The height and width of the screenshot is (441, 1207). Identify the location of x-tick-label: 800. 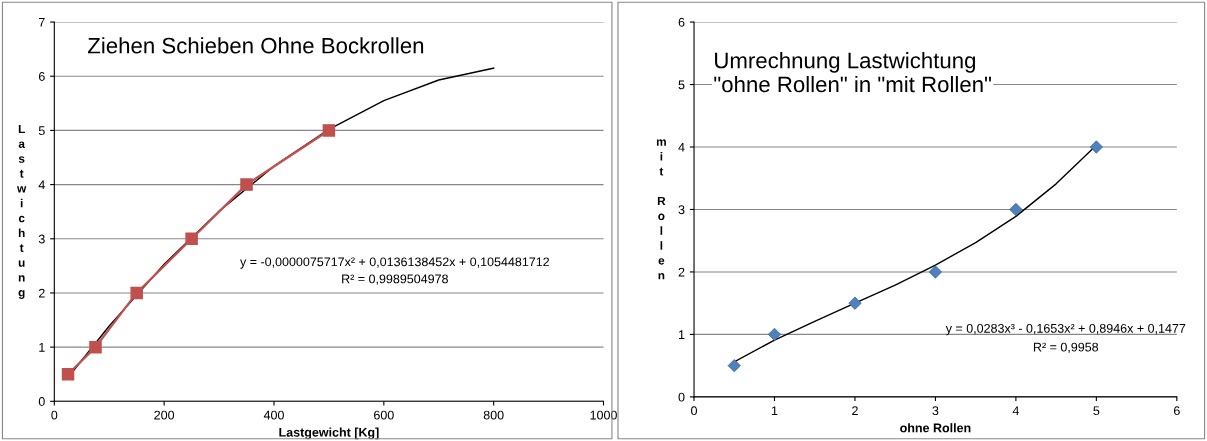
(493, 415).